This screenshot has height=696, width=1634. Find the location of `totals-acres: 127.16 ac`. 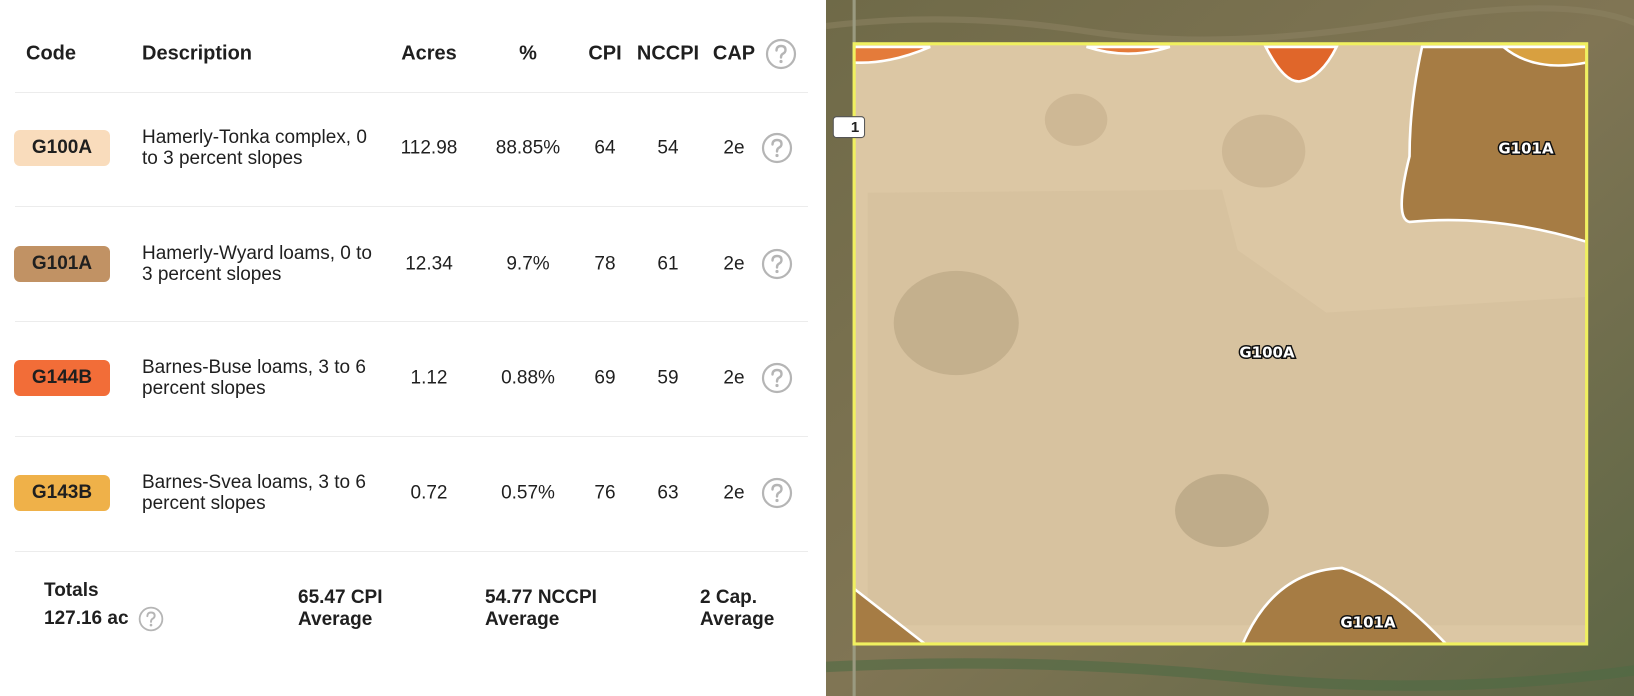

totals-acres: 127.16 ac is located at coordinates (86, 618).